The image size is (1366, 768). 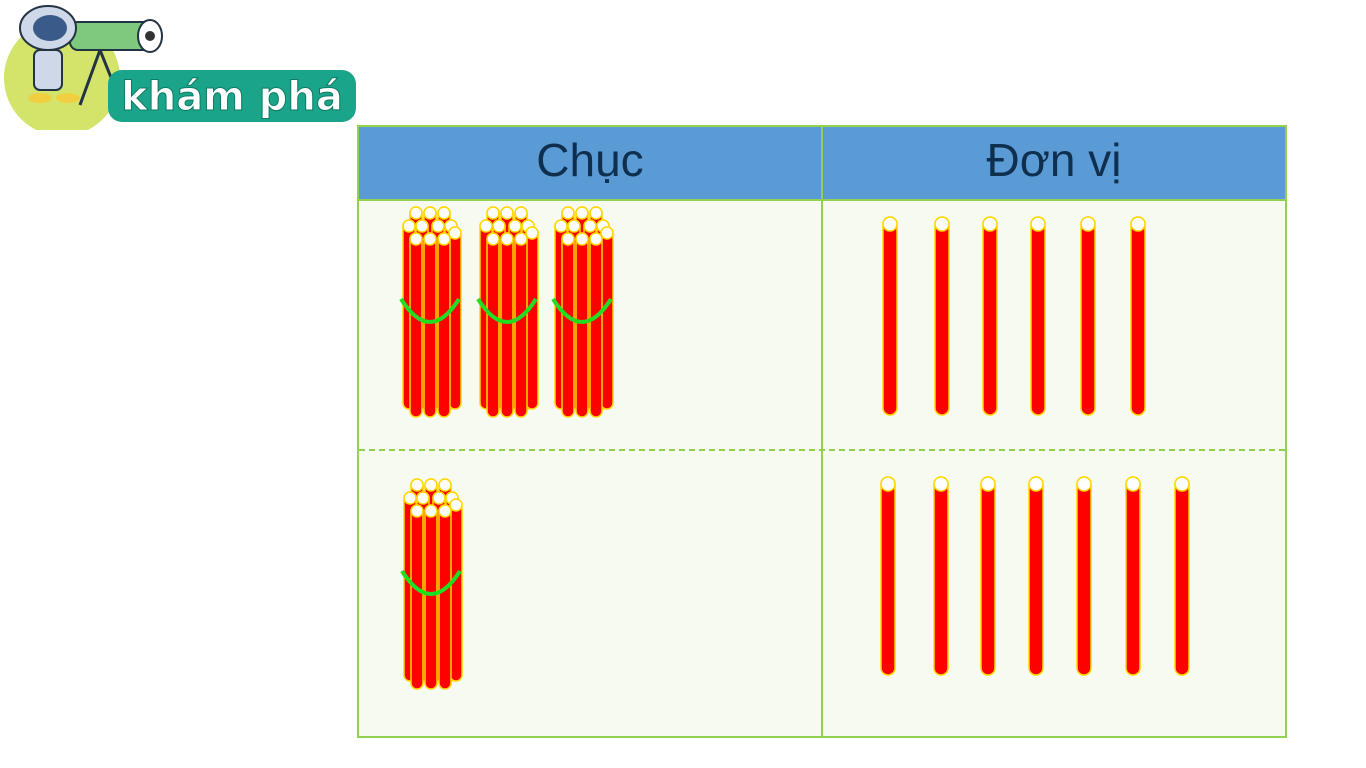 What do you see at coordinates (232, 97) in the screenshot?
I see `logo-text: khám phá` at bounding box center [232, 97].